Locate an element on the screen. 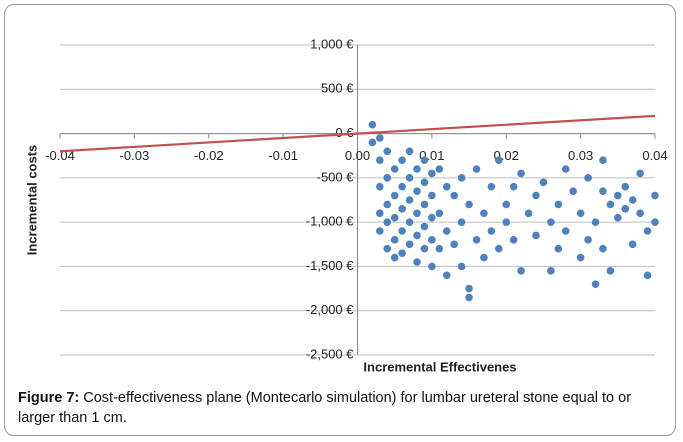  caption-label: Figure 7: is located at coordinates (49, 398).